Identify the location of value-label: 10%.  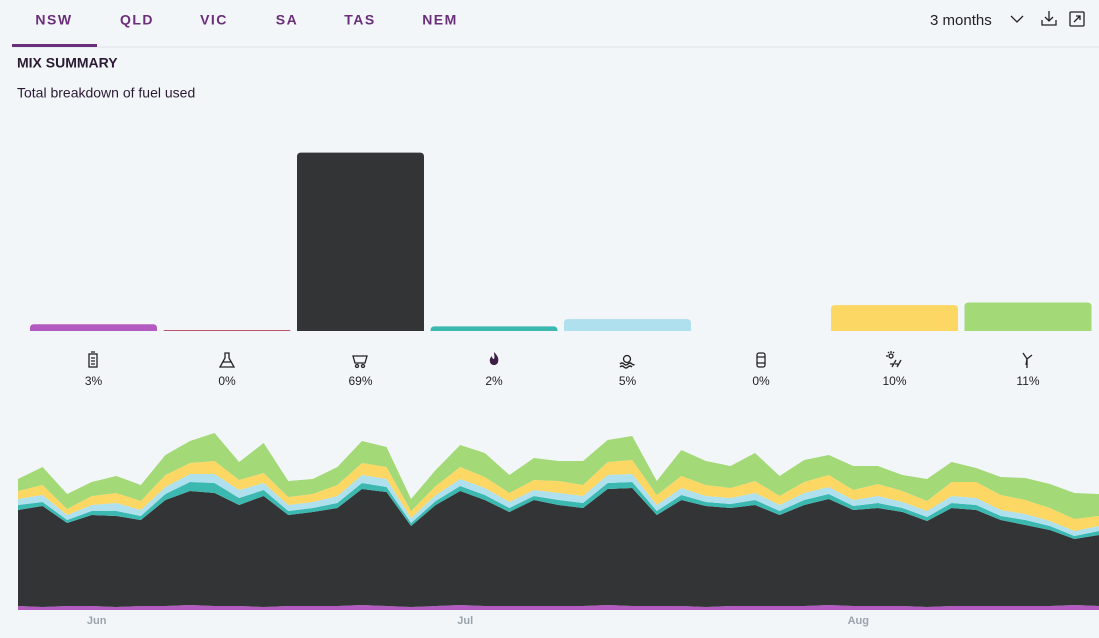
(894, 381).